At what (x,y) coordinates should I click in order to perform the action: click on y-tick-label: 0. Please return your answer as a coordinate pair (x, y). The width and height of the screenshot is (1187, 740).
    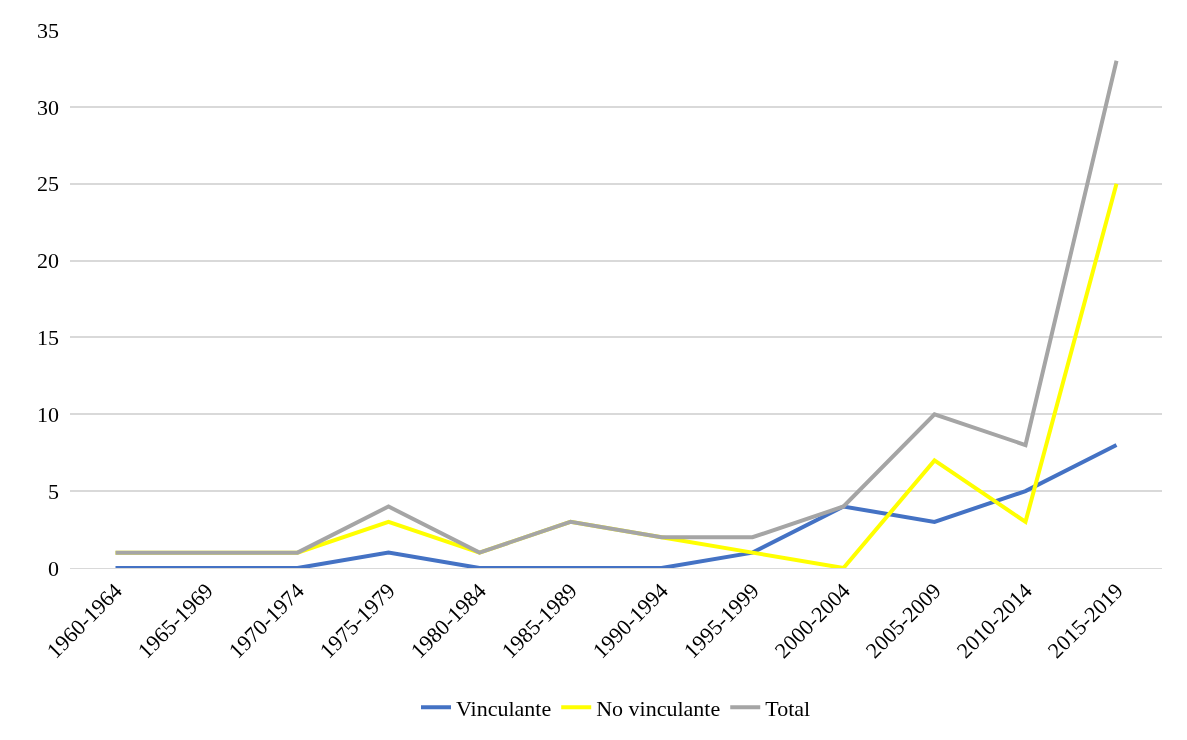
    Looking at the image, I should click on (53, 568).